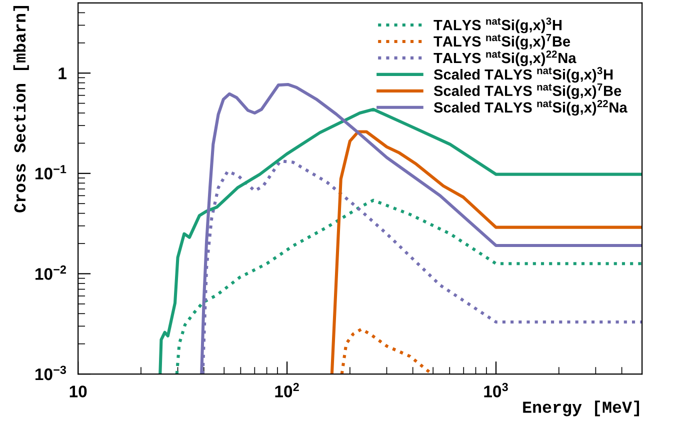 This screenshot has height=426, width=673. I want to click on legend-label: Scaled TALYS $^{nat}$Si(g,x)$^{22}$Na, so click(531, 108).